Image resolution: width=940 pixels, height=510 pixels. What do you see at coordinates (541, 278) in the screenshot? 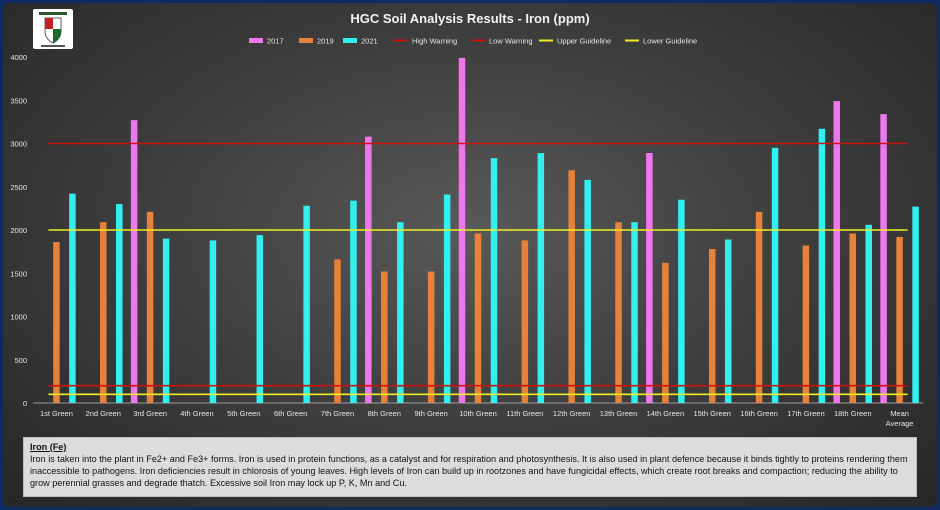
I see `bar-2021-11th-green` at bounding box center [541, 278].